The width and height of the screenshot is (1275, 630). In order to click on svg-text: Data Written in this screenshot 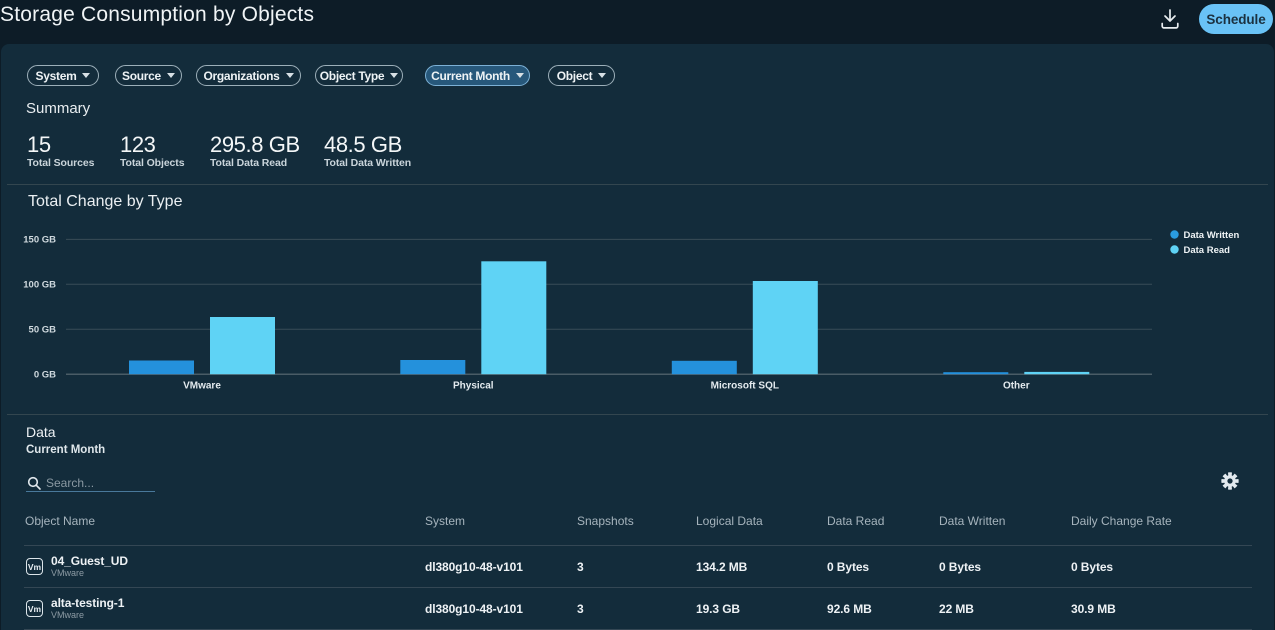, I will do `click(1212, 235)`.